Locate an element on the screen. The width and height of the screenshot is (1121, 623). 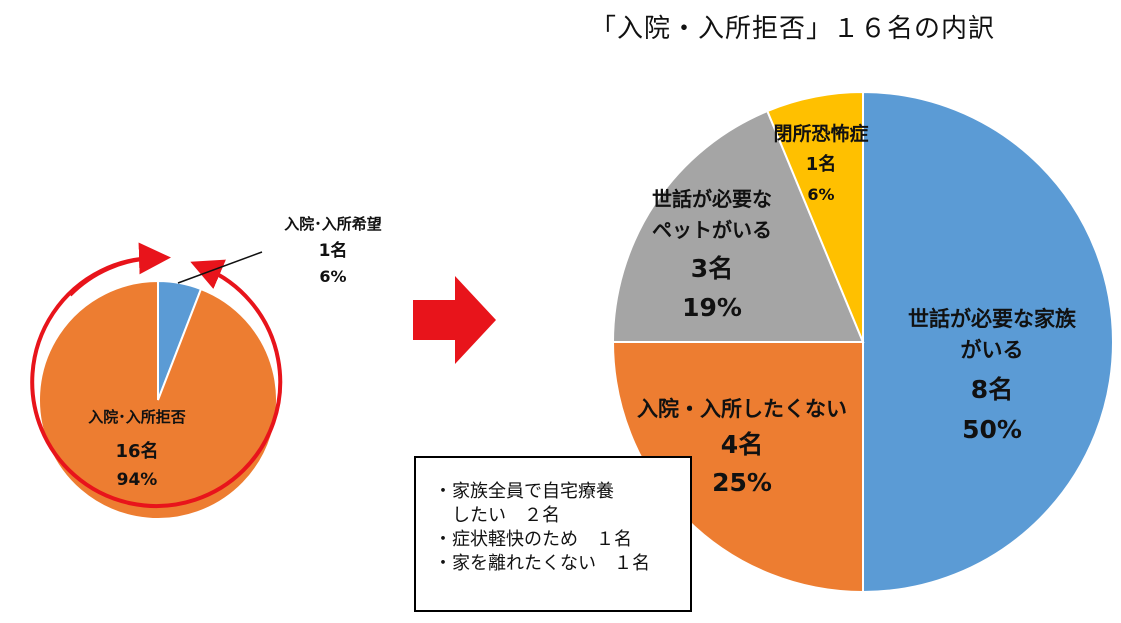
small-slice-label-2: 入院･入所拒否 16名 94% is located at coordinates (137, 449).